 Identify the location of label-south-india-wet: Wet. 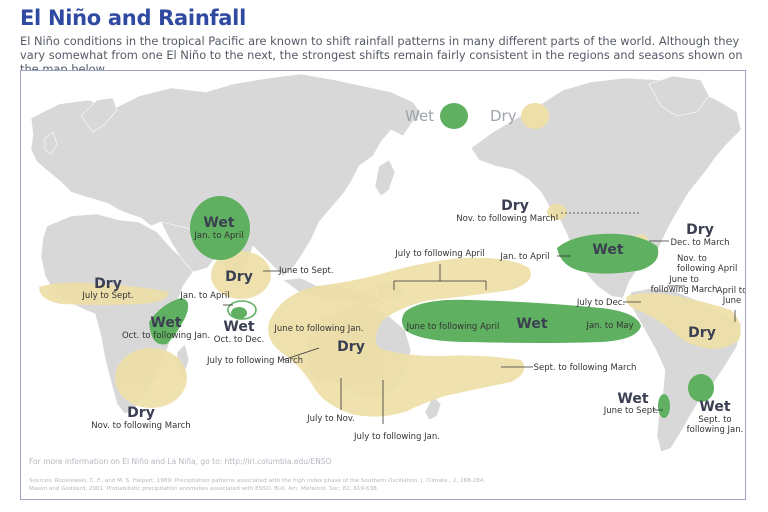
(238, 327).